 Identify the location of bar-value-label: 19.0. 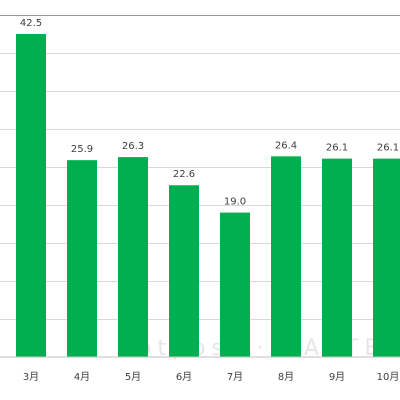
(235, 202).